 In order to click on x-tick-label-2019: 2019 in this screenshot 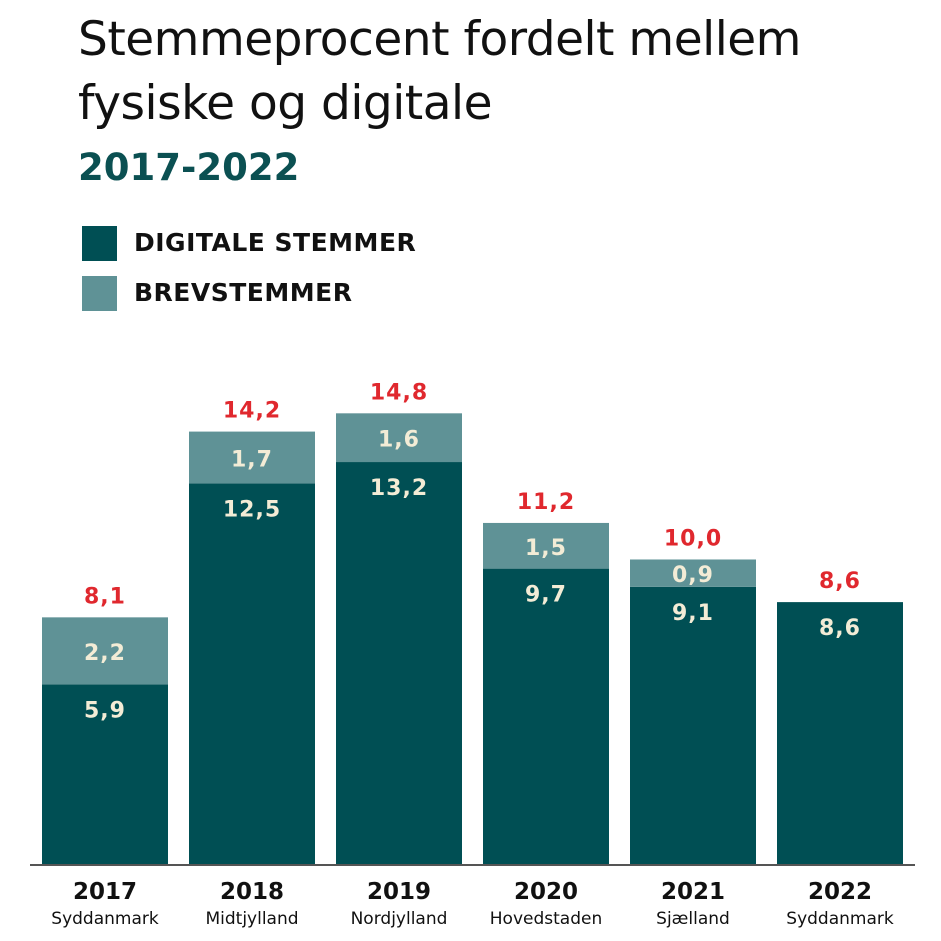, I will do `click(399, 892)`.